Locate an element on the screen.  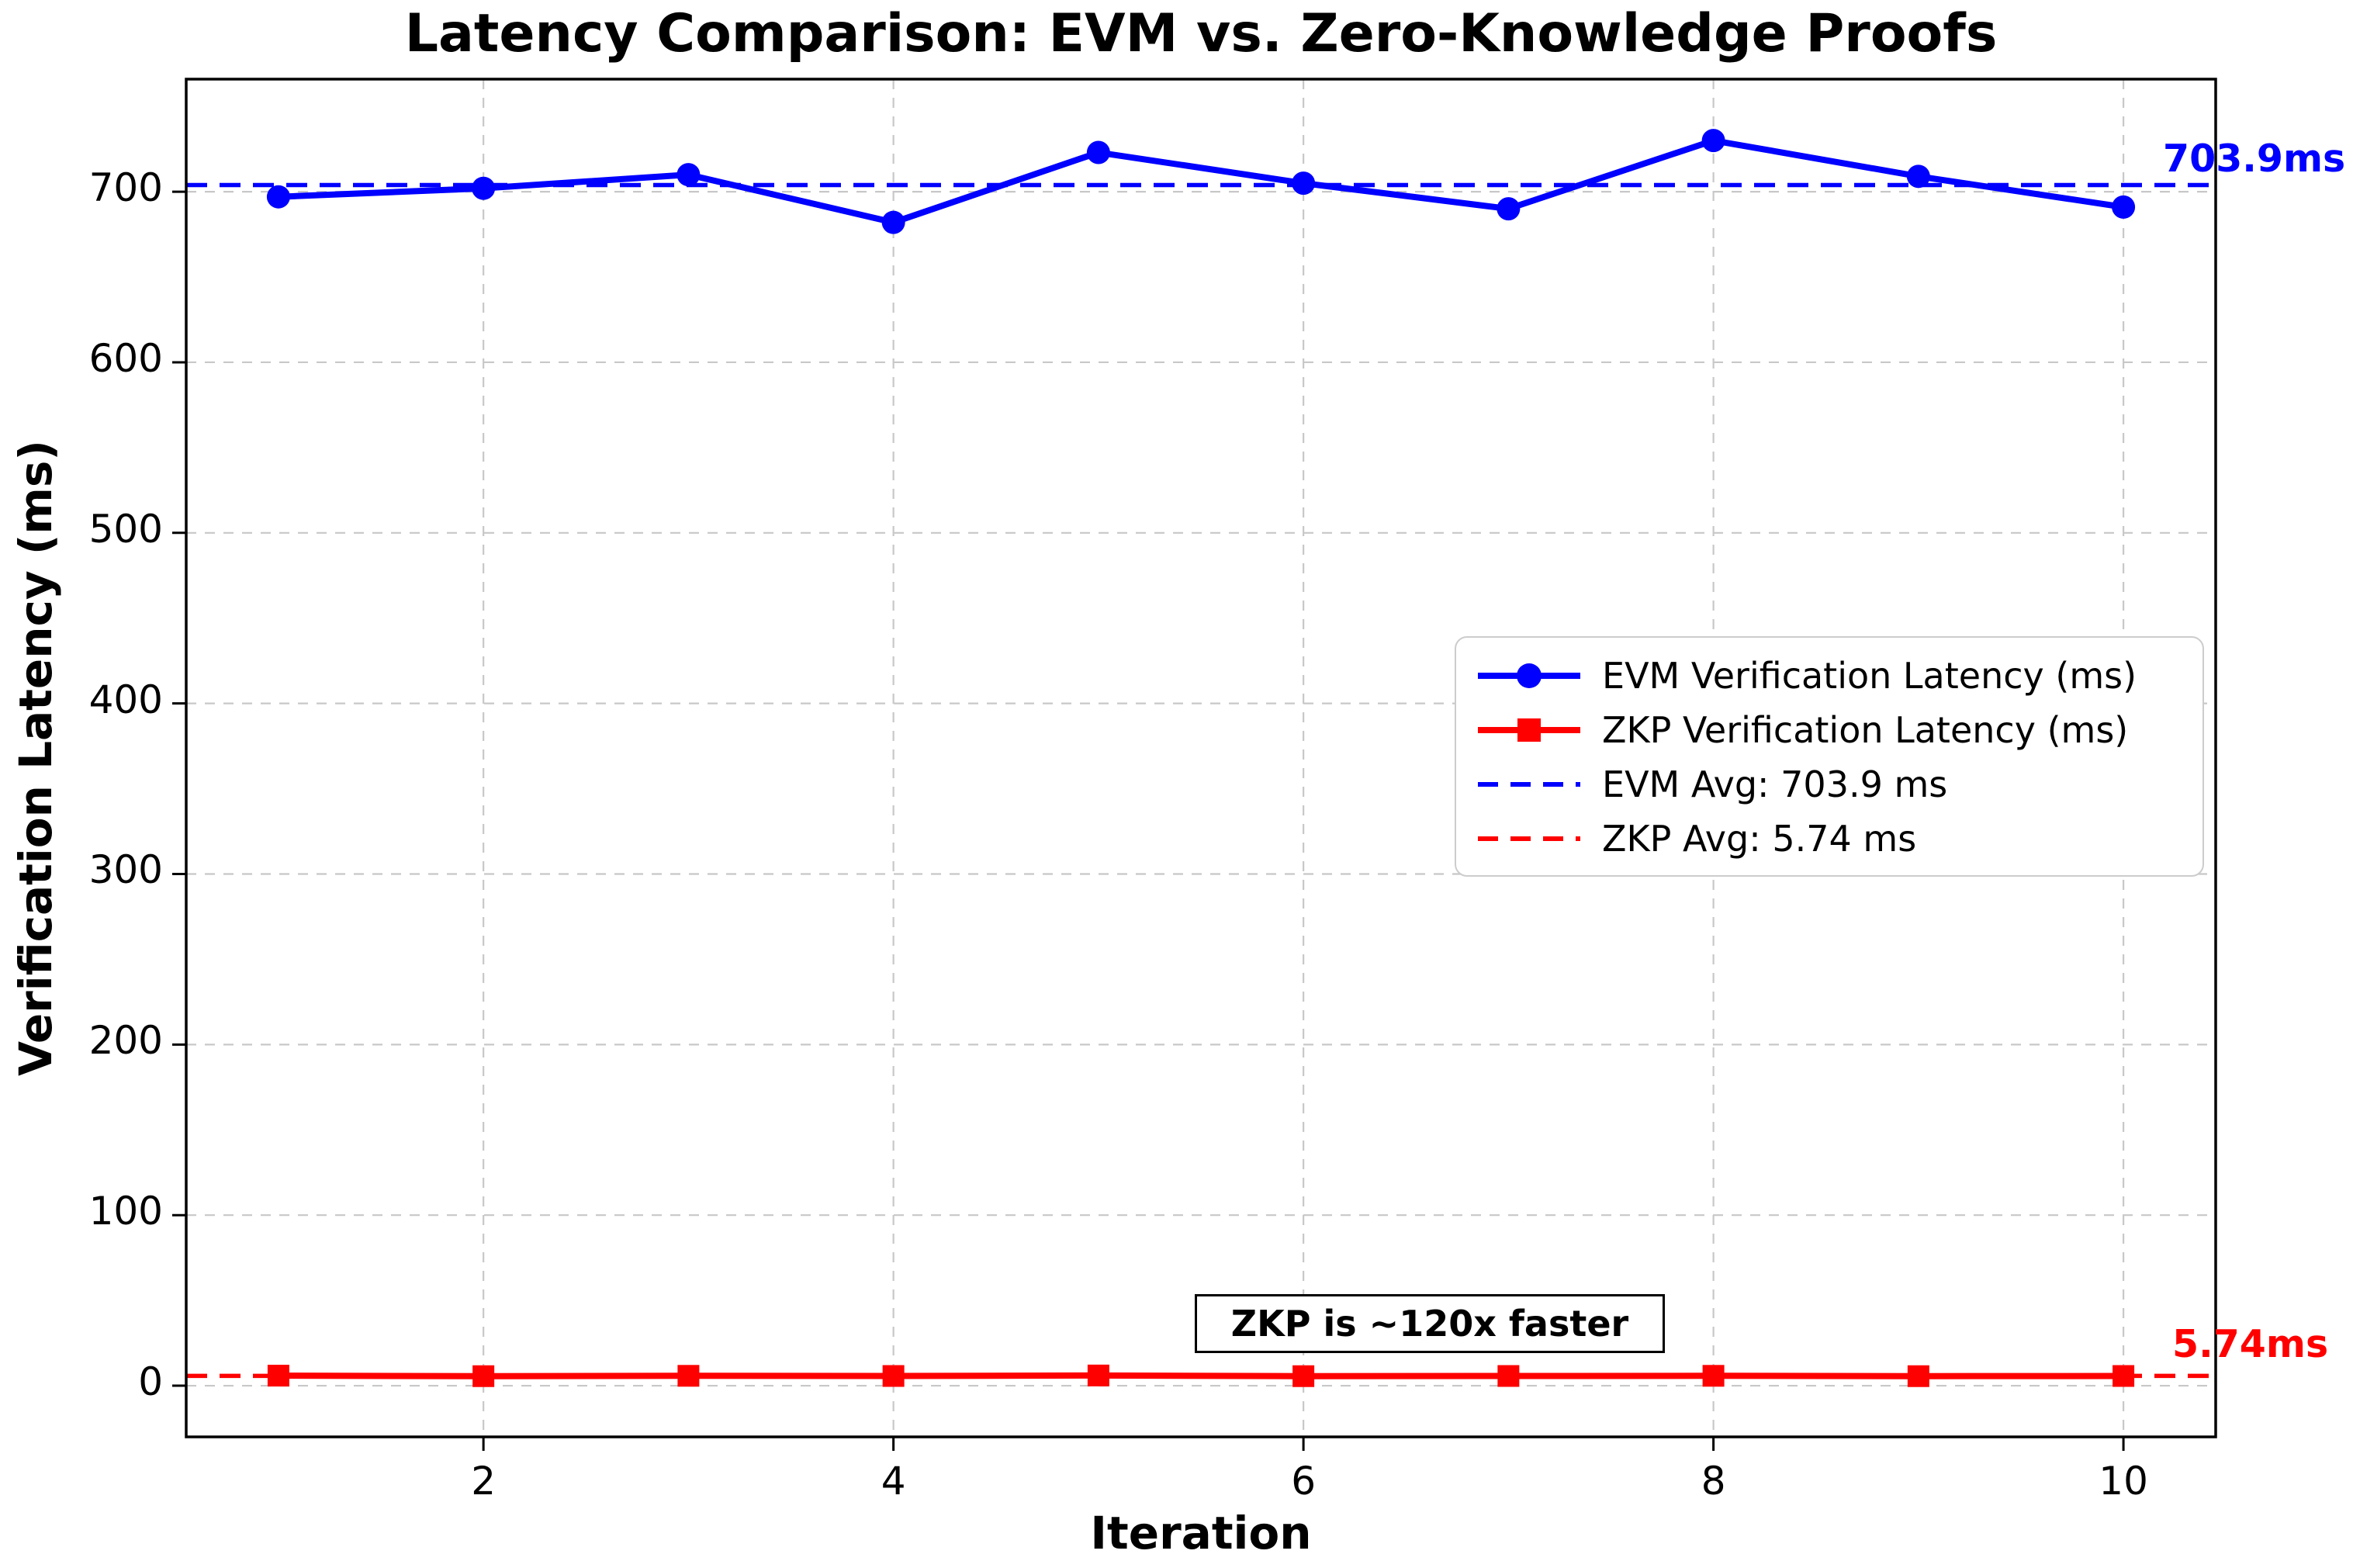
y-tick-label: 200 is located at coordinates (125, 1041).